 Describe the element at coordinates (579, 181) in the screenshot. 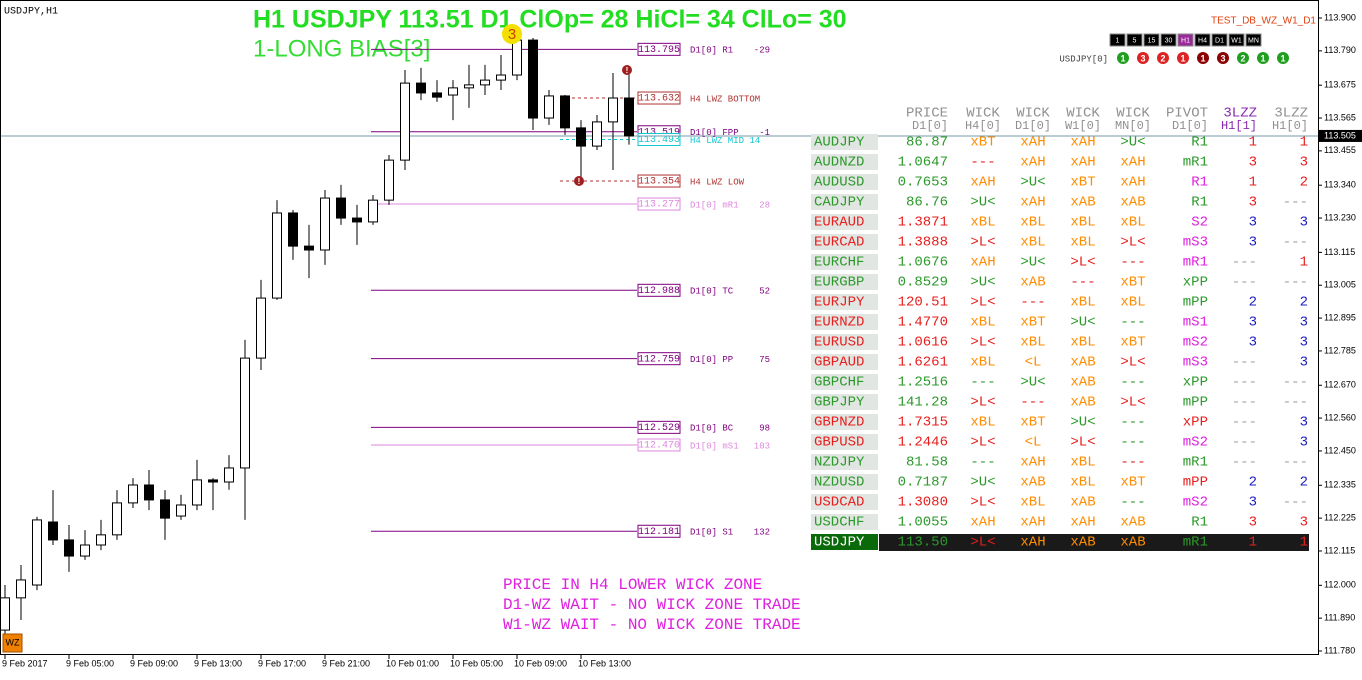

I see `alert-glyph: !` at that location.